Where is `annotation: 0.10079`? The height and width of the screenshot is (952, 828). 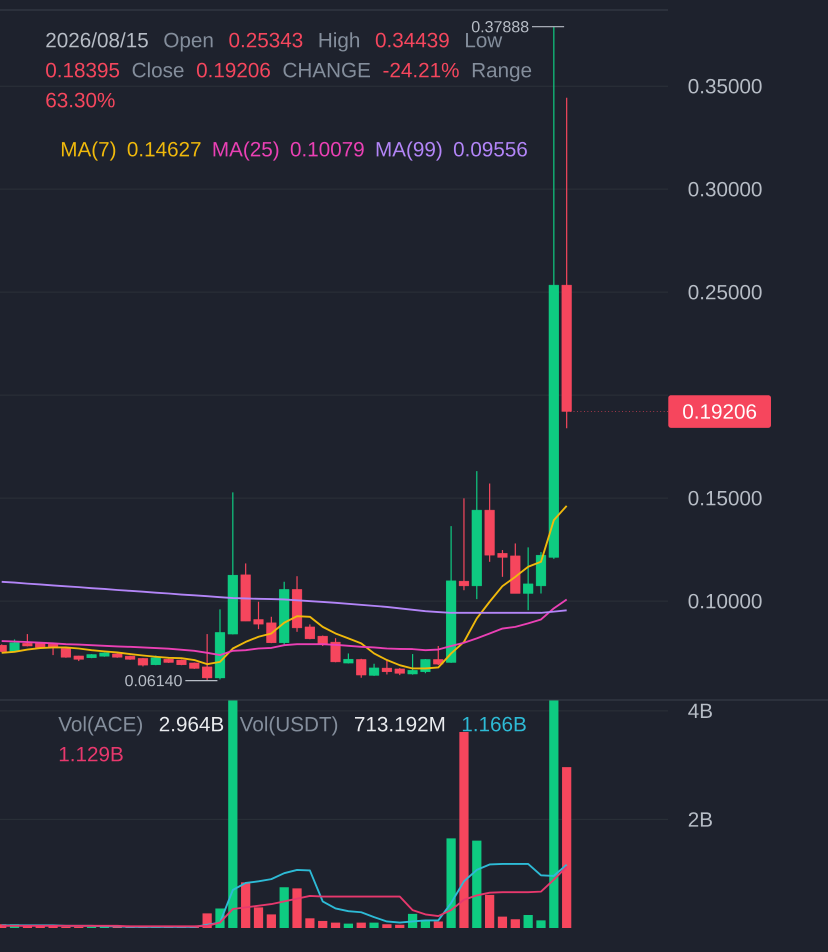 annotation: 0.10079 is located at coordinates (327, 149).